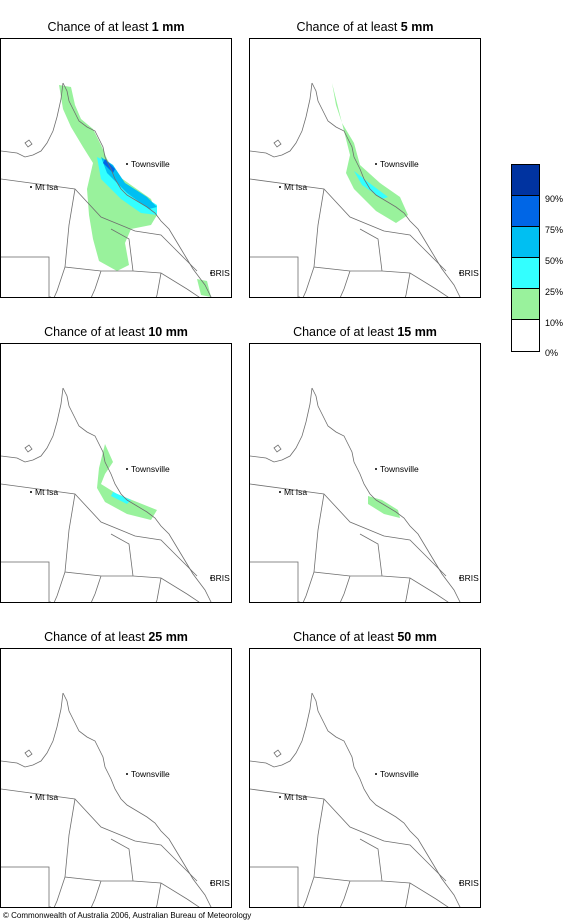 This screenshot has height=923, width=570. What do you see at coordinates (365, 637) in the screenshot?
I see `panel-title: Chance of at least 50 mm` at bounding box center [365, 637].